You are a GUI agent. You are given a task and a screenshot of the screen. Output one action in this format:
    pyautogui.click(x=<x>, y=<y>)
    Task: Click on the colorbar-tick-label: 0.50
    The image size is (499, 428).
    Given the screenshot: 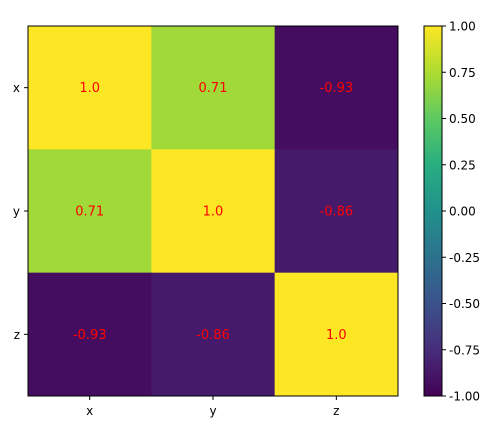 What is the action you would take?
    pyautogui.click(x=462, y=119)
    